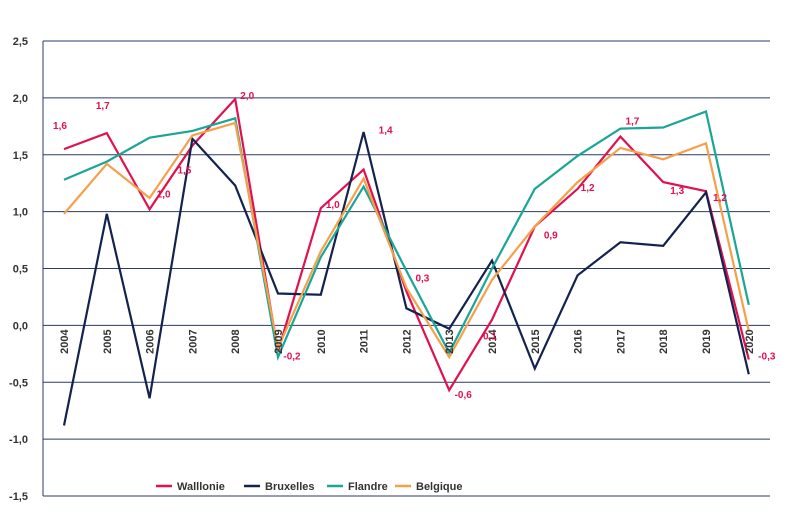 This screenshot has width=800, height=529. What do you see at coordinates (439, 487) in the screenshot?
I see `legend-label: Belgique` at bounding box center [439, 487].